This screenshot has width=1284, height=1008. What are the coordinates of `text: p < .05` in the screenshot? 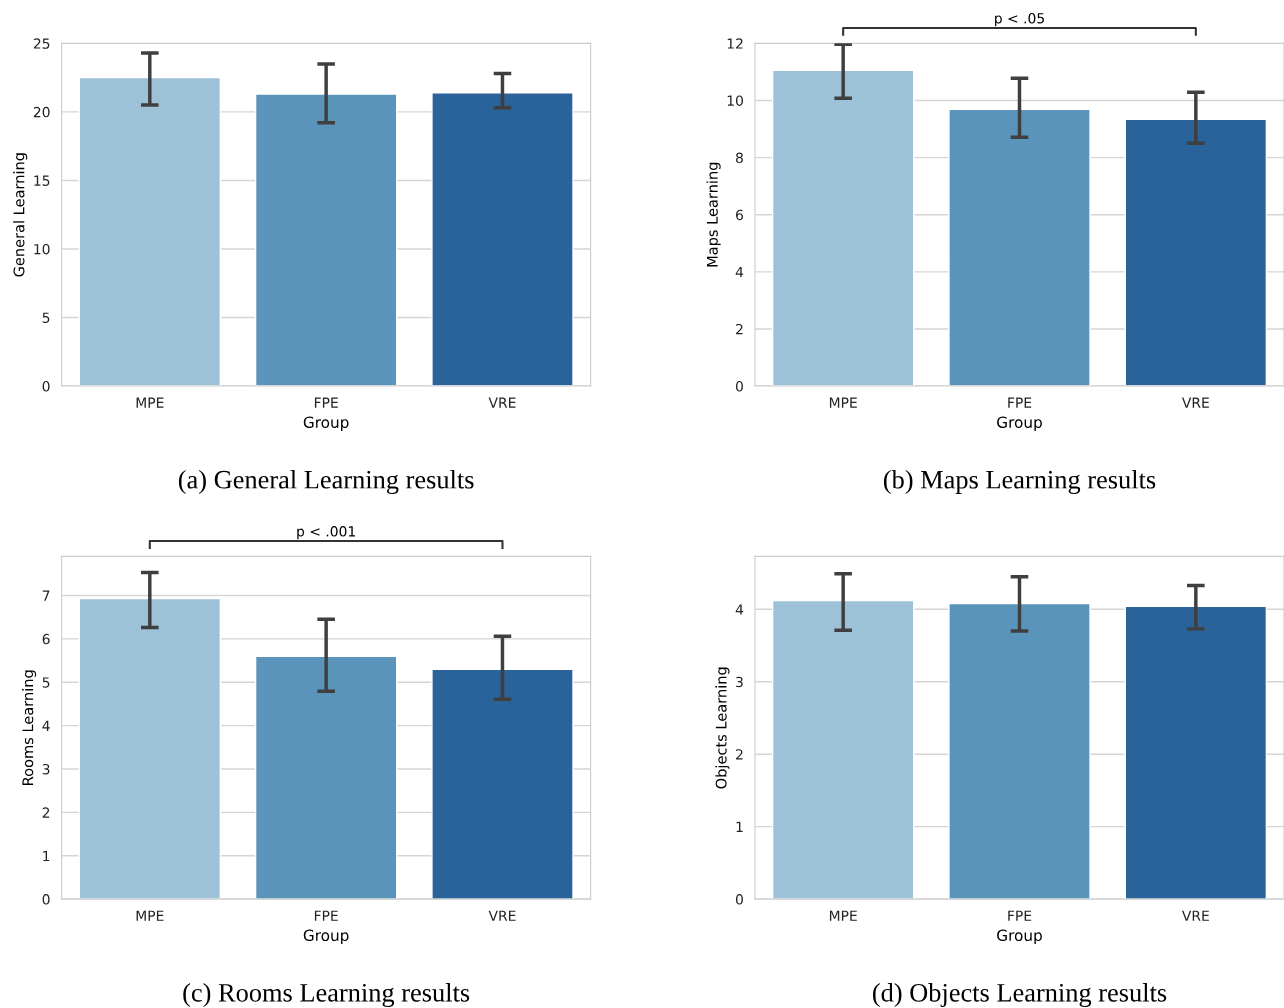 It's located at (1019, 20).